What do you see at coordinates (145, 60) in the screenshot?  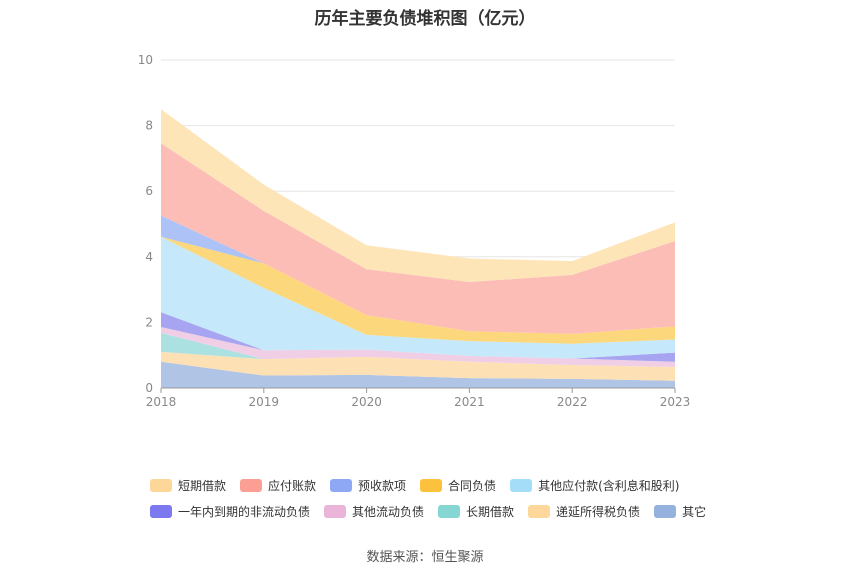 I see `y-tick-label: 10` at bounding box center [145, 60].